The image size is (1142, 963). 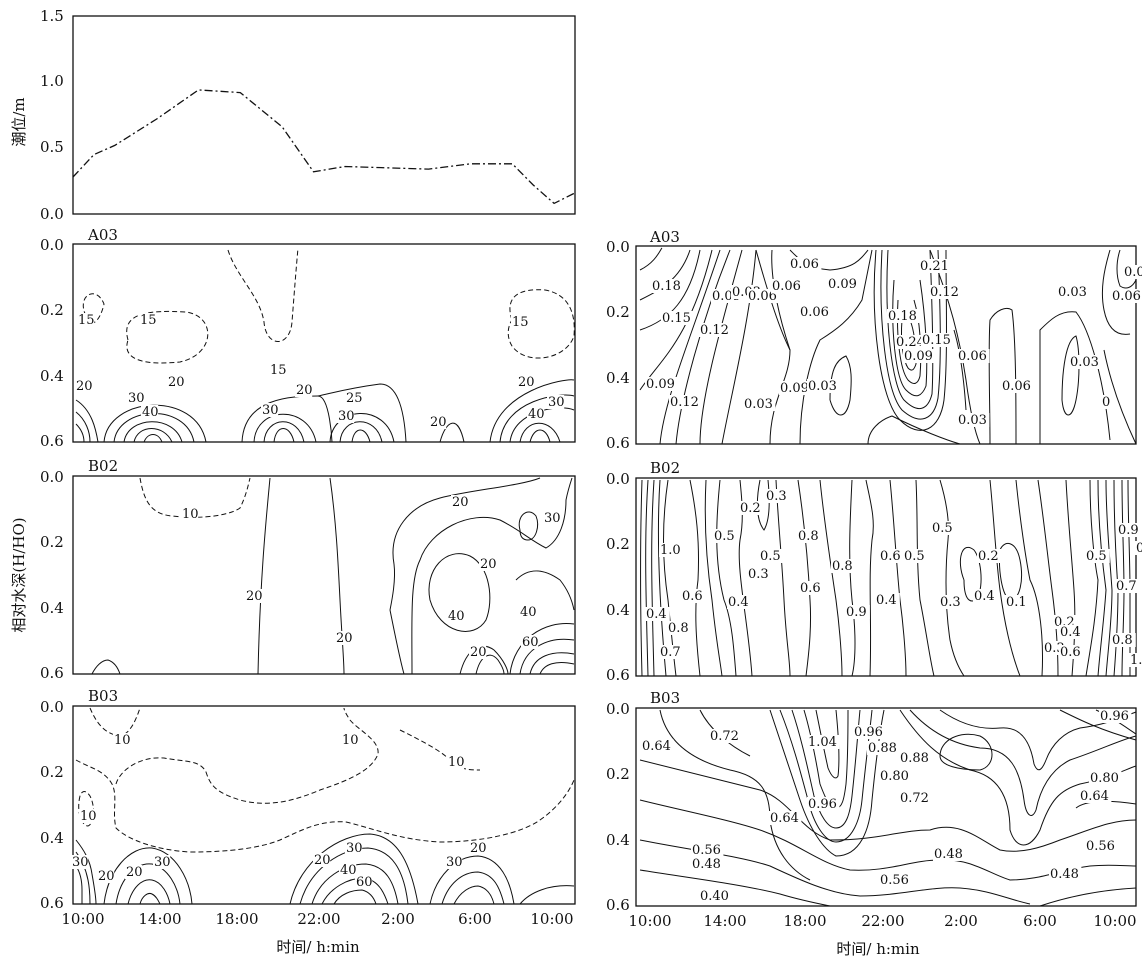 I want to click on b02-left-ytick-3: 0.6, so click(x=52, y=673).